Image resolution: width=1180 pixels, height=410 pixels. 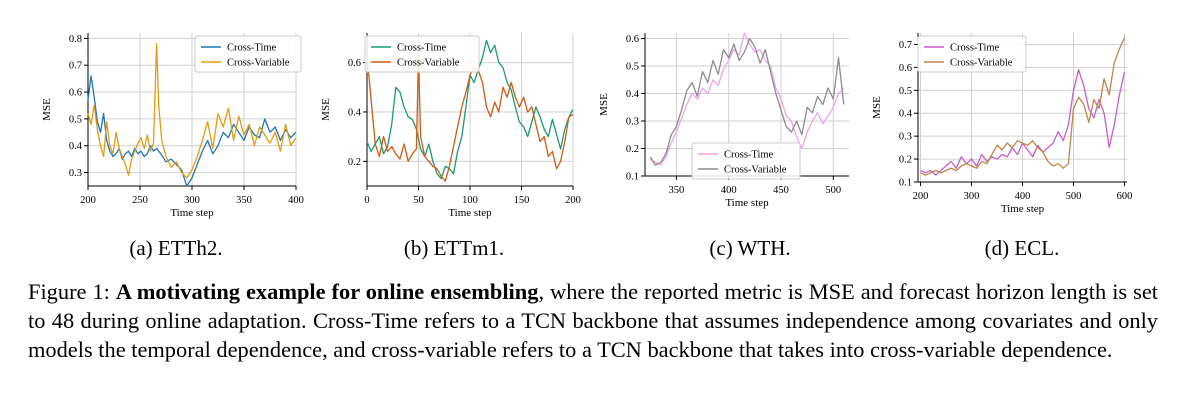 I want to click on x-tick-label: 250, so click(x=140, y=200).